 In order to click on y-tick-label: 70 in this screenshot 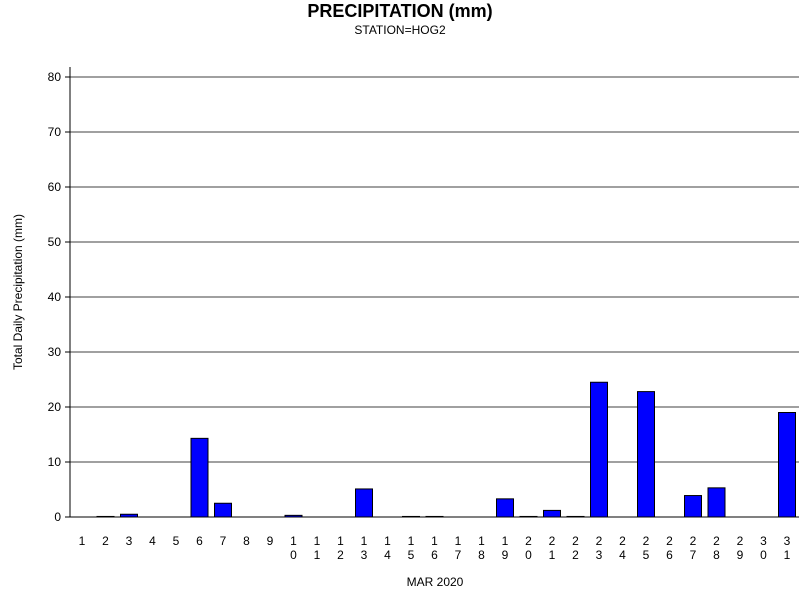, I will do `click(55, 132)`.